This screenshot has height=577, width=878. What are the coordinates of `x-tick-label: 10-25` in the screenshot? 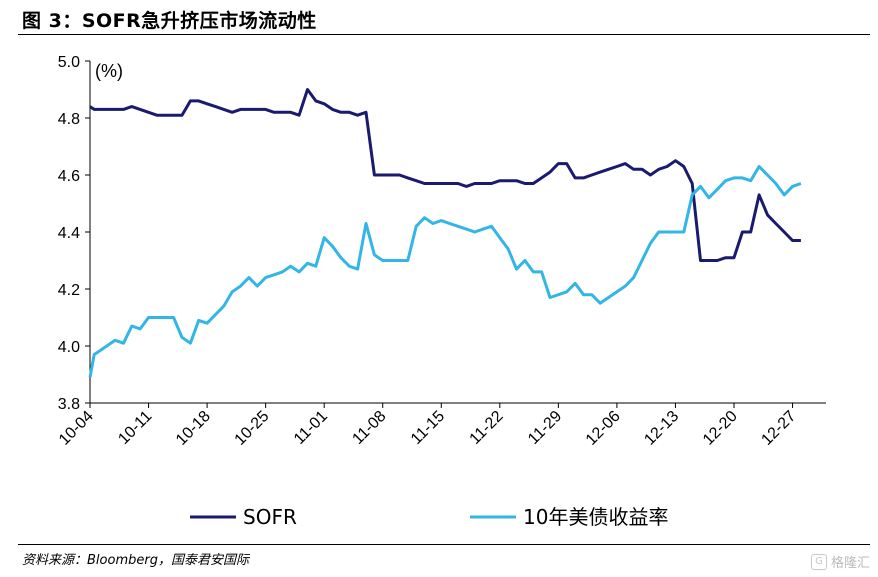 It's located at (252, 428).